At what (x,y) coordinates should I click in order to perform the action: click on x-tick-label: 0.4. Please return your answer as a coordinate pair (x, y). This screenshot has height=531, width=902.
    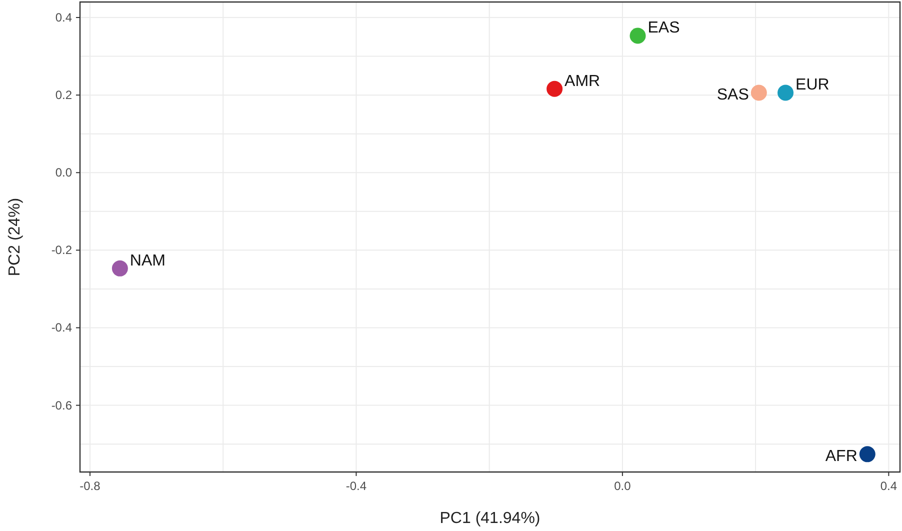
    Looking at the image, I should click on (889, 486).